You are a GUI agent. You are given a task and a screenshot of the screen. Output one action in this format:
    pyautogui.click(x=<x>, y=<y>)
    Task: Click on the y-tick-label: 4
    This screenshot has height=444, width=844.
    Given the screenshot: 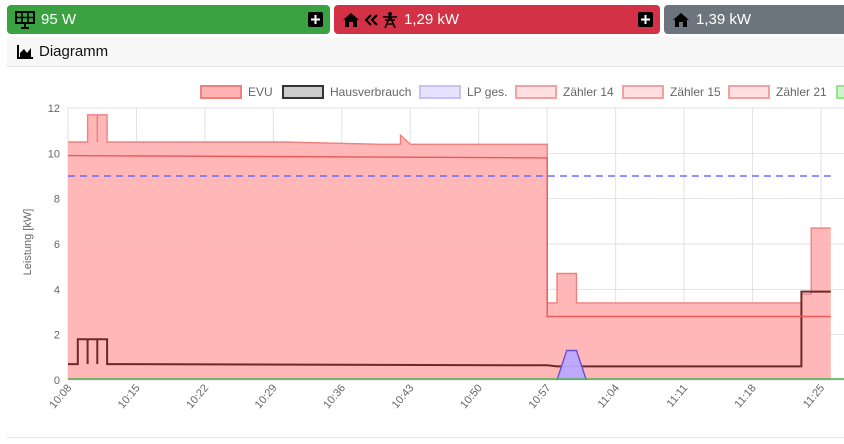 What is the action you would take?
    pyautogui.click(x=57, y=290)
    